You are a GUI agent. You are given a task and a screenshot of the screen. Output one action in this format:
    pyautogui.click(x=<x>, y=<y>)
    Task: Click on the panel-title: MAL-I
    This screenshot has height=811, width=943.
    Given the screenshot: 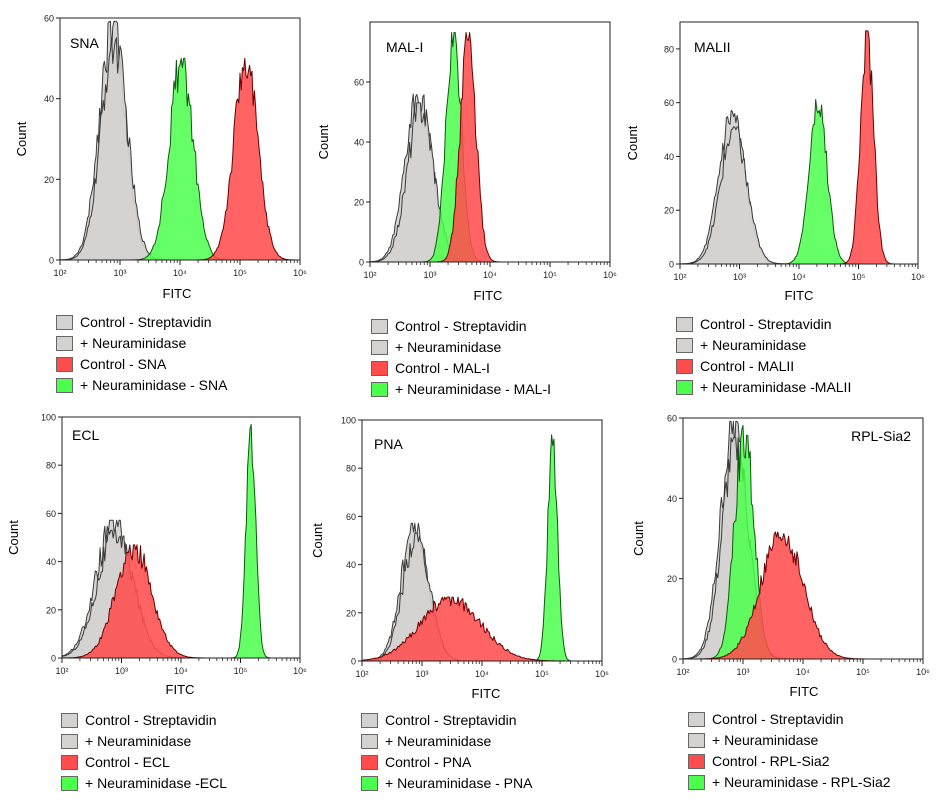 What is the action you would take?
    pyautogui.click(x=404, y=47)
    